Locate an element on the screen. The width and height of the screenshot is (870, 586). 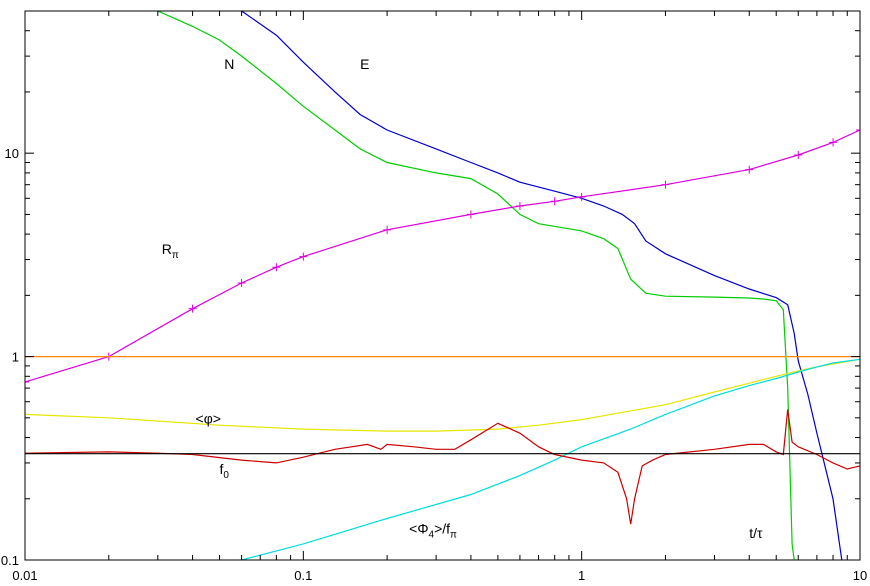
x-tick-label: 0.01 is located at coordinates (24, 575).